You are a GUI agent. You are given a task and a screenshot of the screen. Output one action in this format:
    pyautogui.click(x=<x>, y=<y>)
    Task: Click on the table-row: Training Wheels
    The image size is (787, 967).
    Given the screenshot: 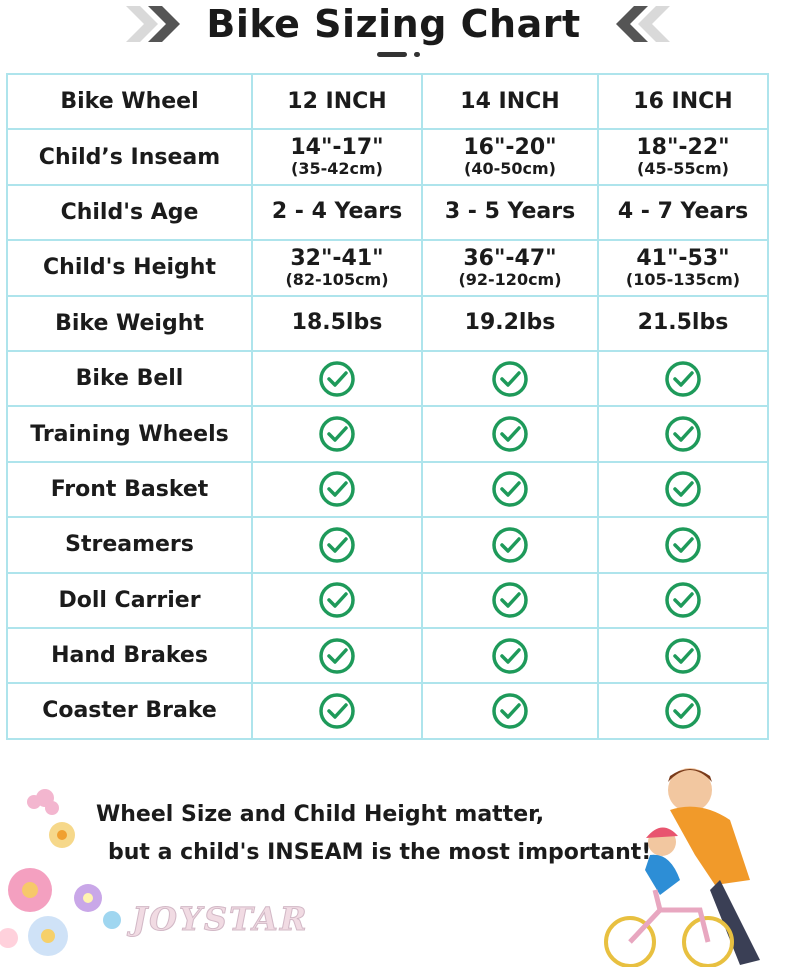 What is the action you would take?
    pyautogui.click(x=387, y=434)
    